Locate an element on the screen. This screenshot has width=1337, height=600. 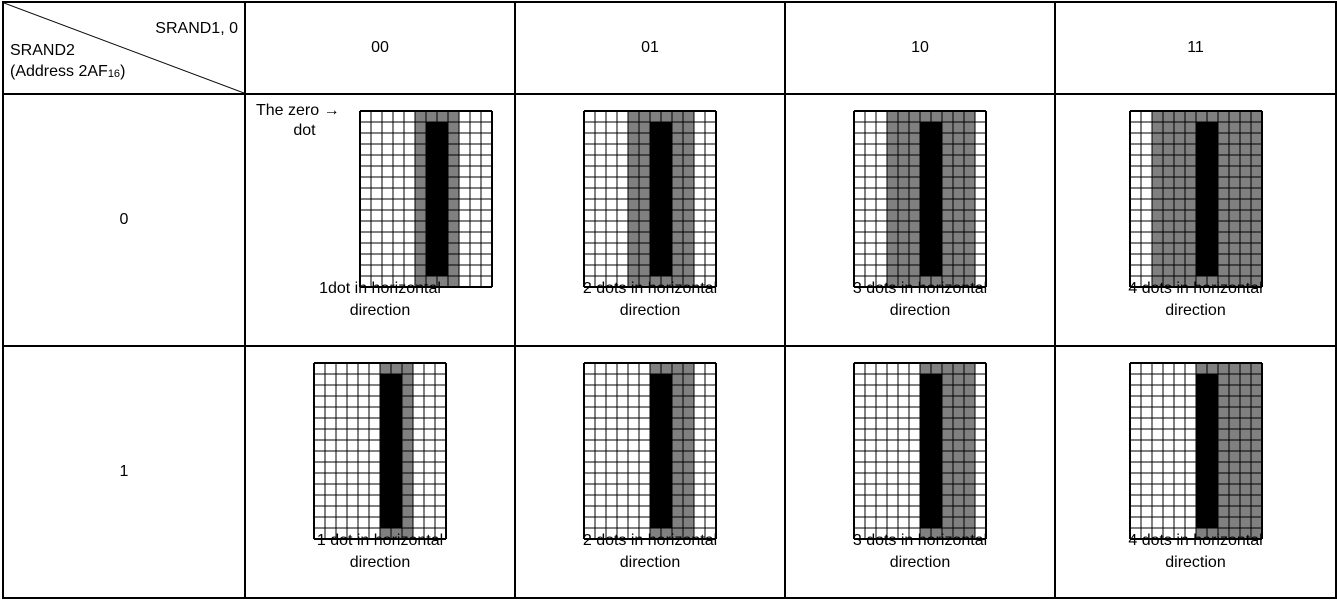
cell-r0-c3: 4 dots in horizontal direction is located at coordinates (1195, 220).